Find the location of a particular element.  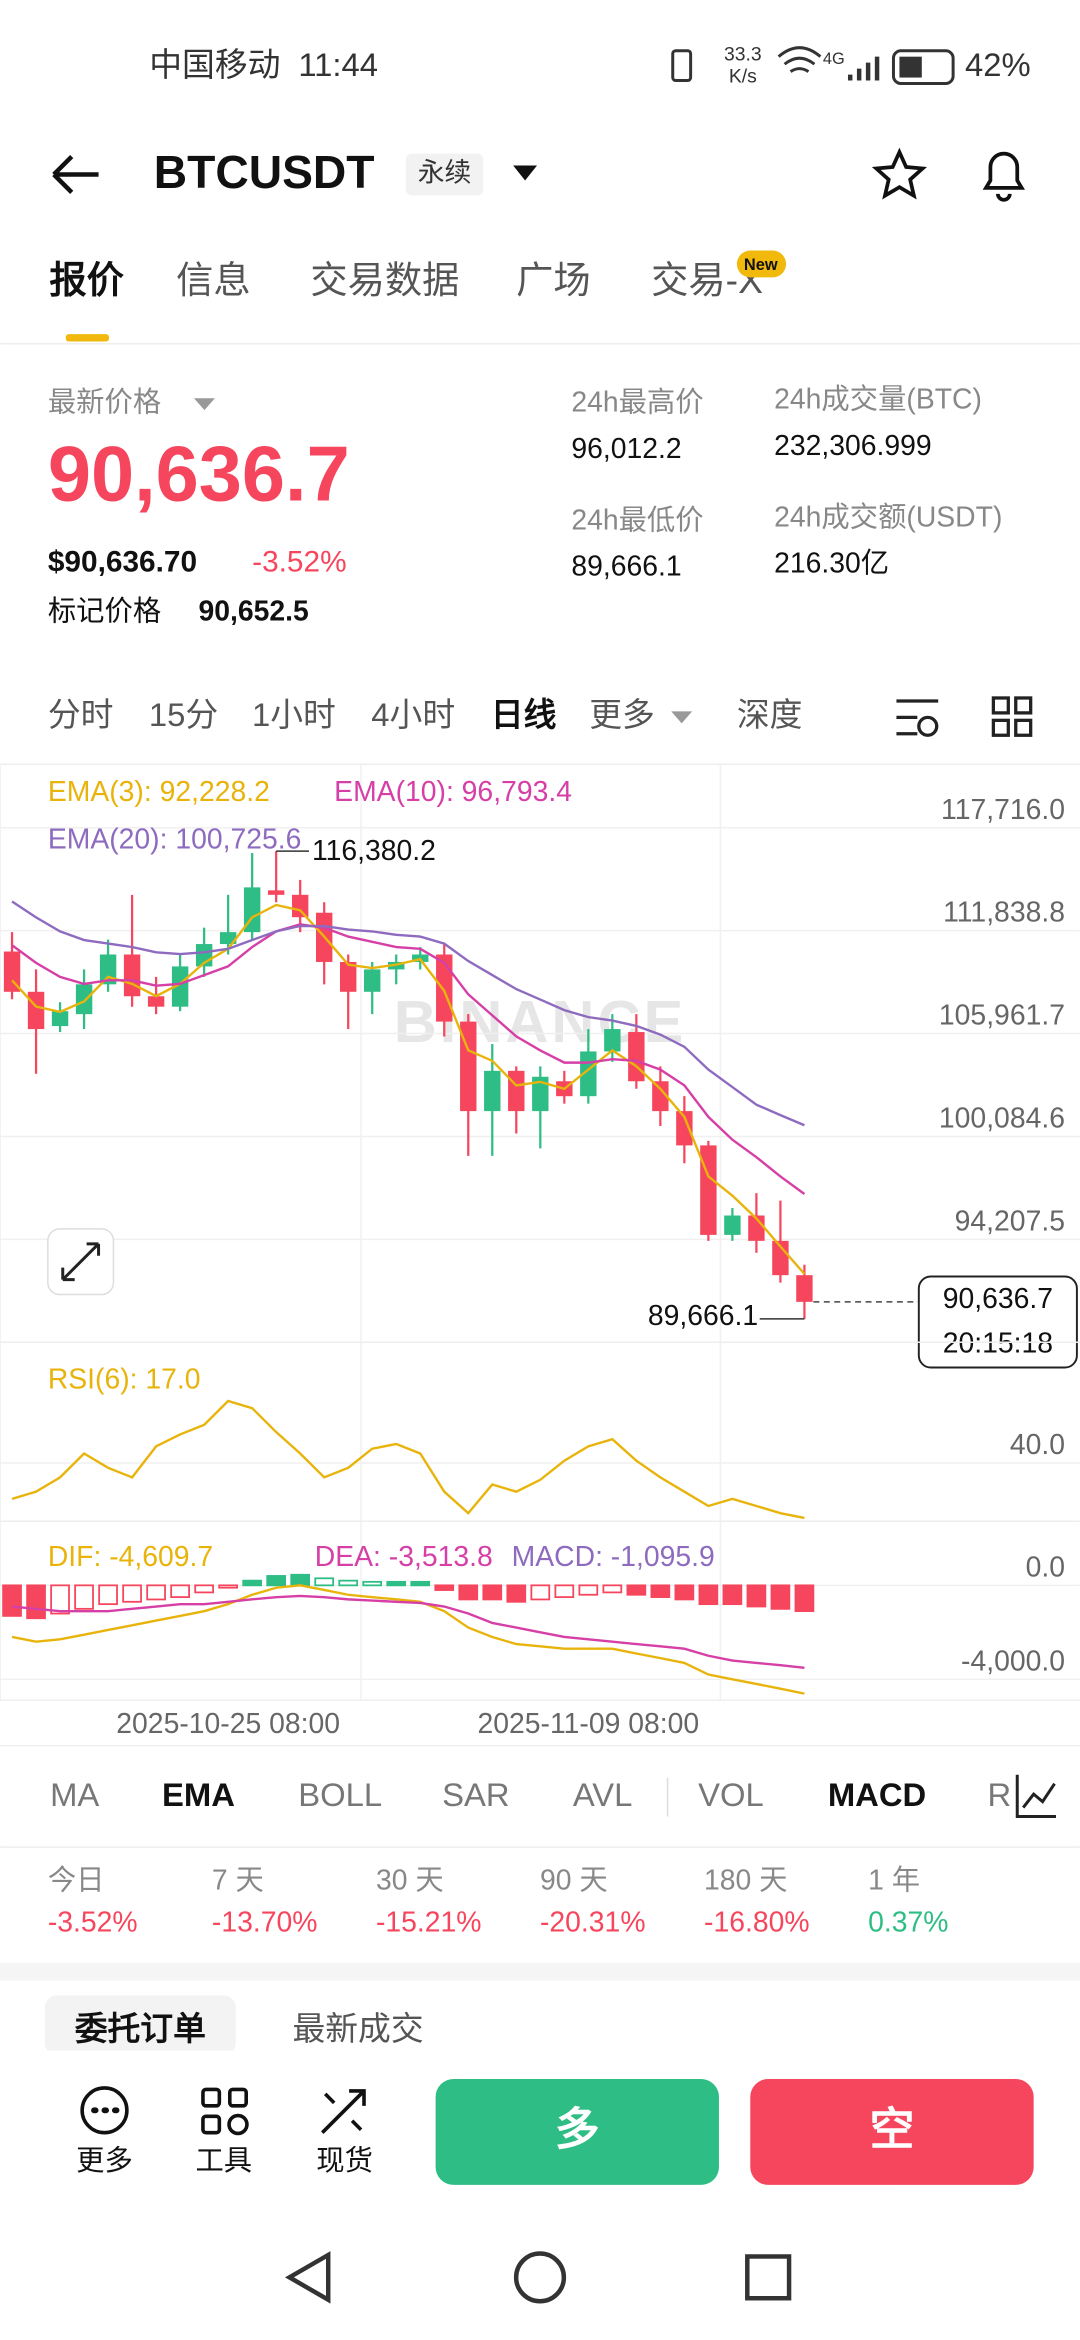

favorite-button is located at coordinates (899, 173).